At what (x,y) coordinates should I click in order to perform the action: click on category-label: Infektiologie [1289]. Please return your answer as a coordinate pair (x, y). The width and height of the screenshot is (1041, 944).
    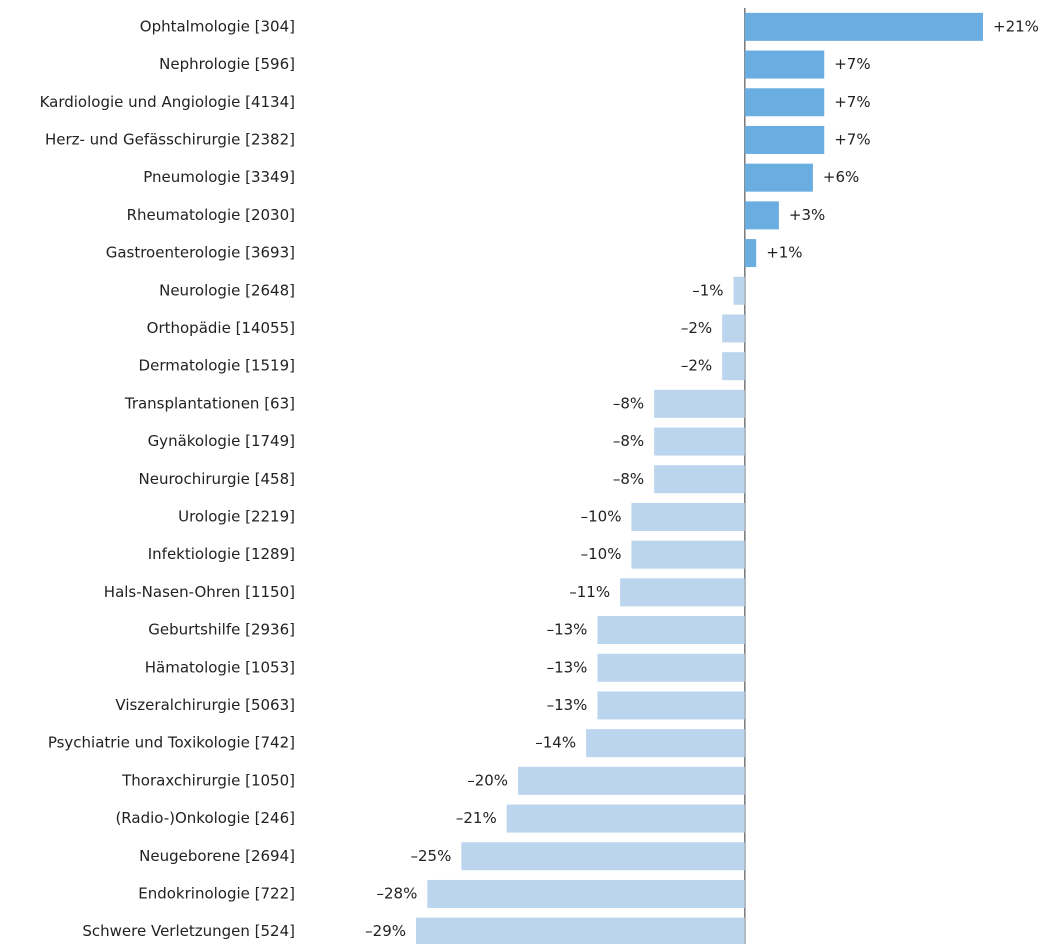
    Looking at the image, I should click on (221, 554).